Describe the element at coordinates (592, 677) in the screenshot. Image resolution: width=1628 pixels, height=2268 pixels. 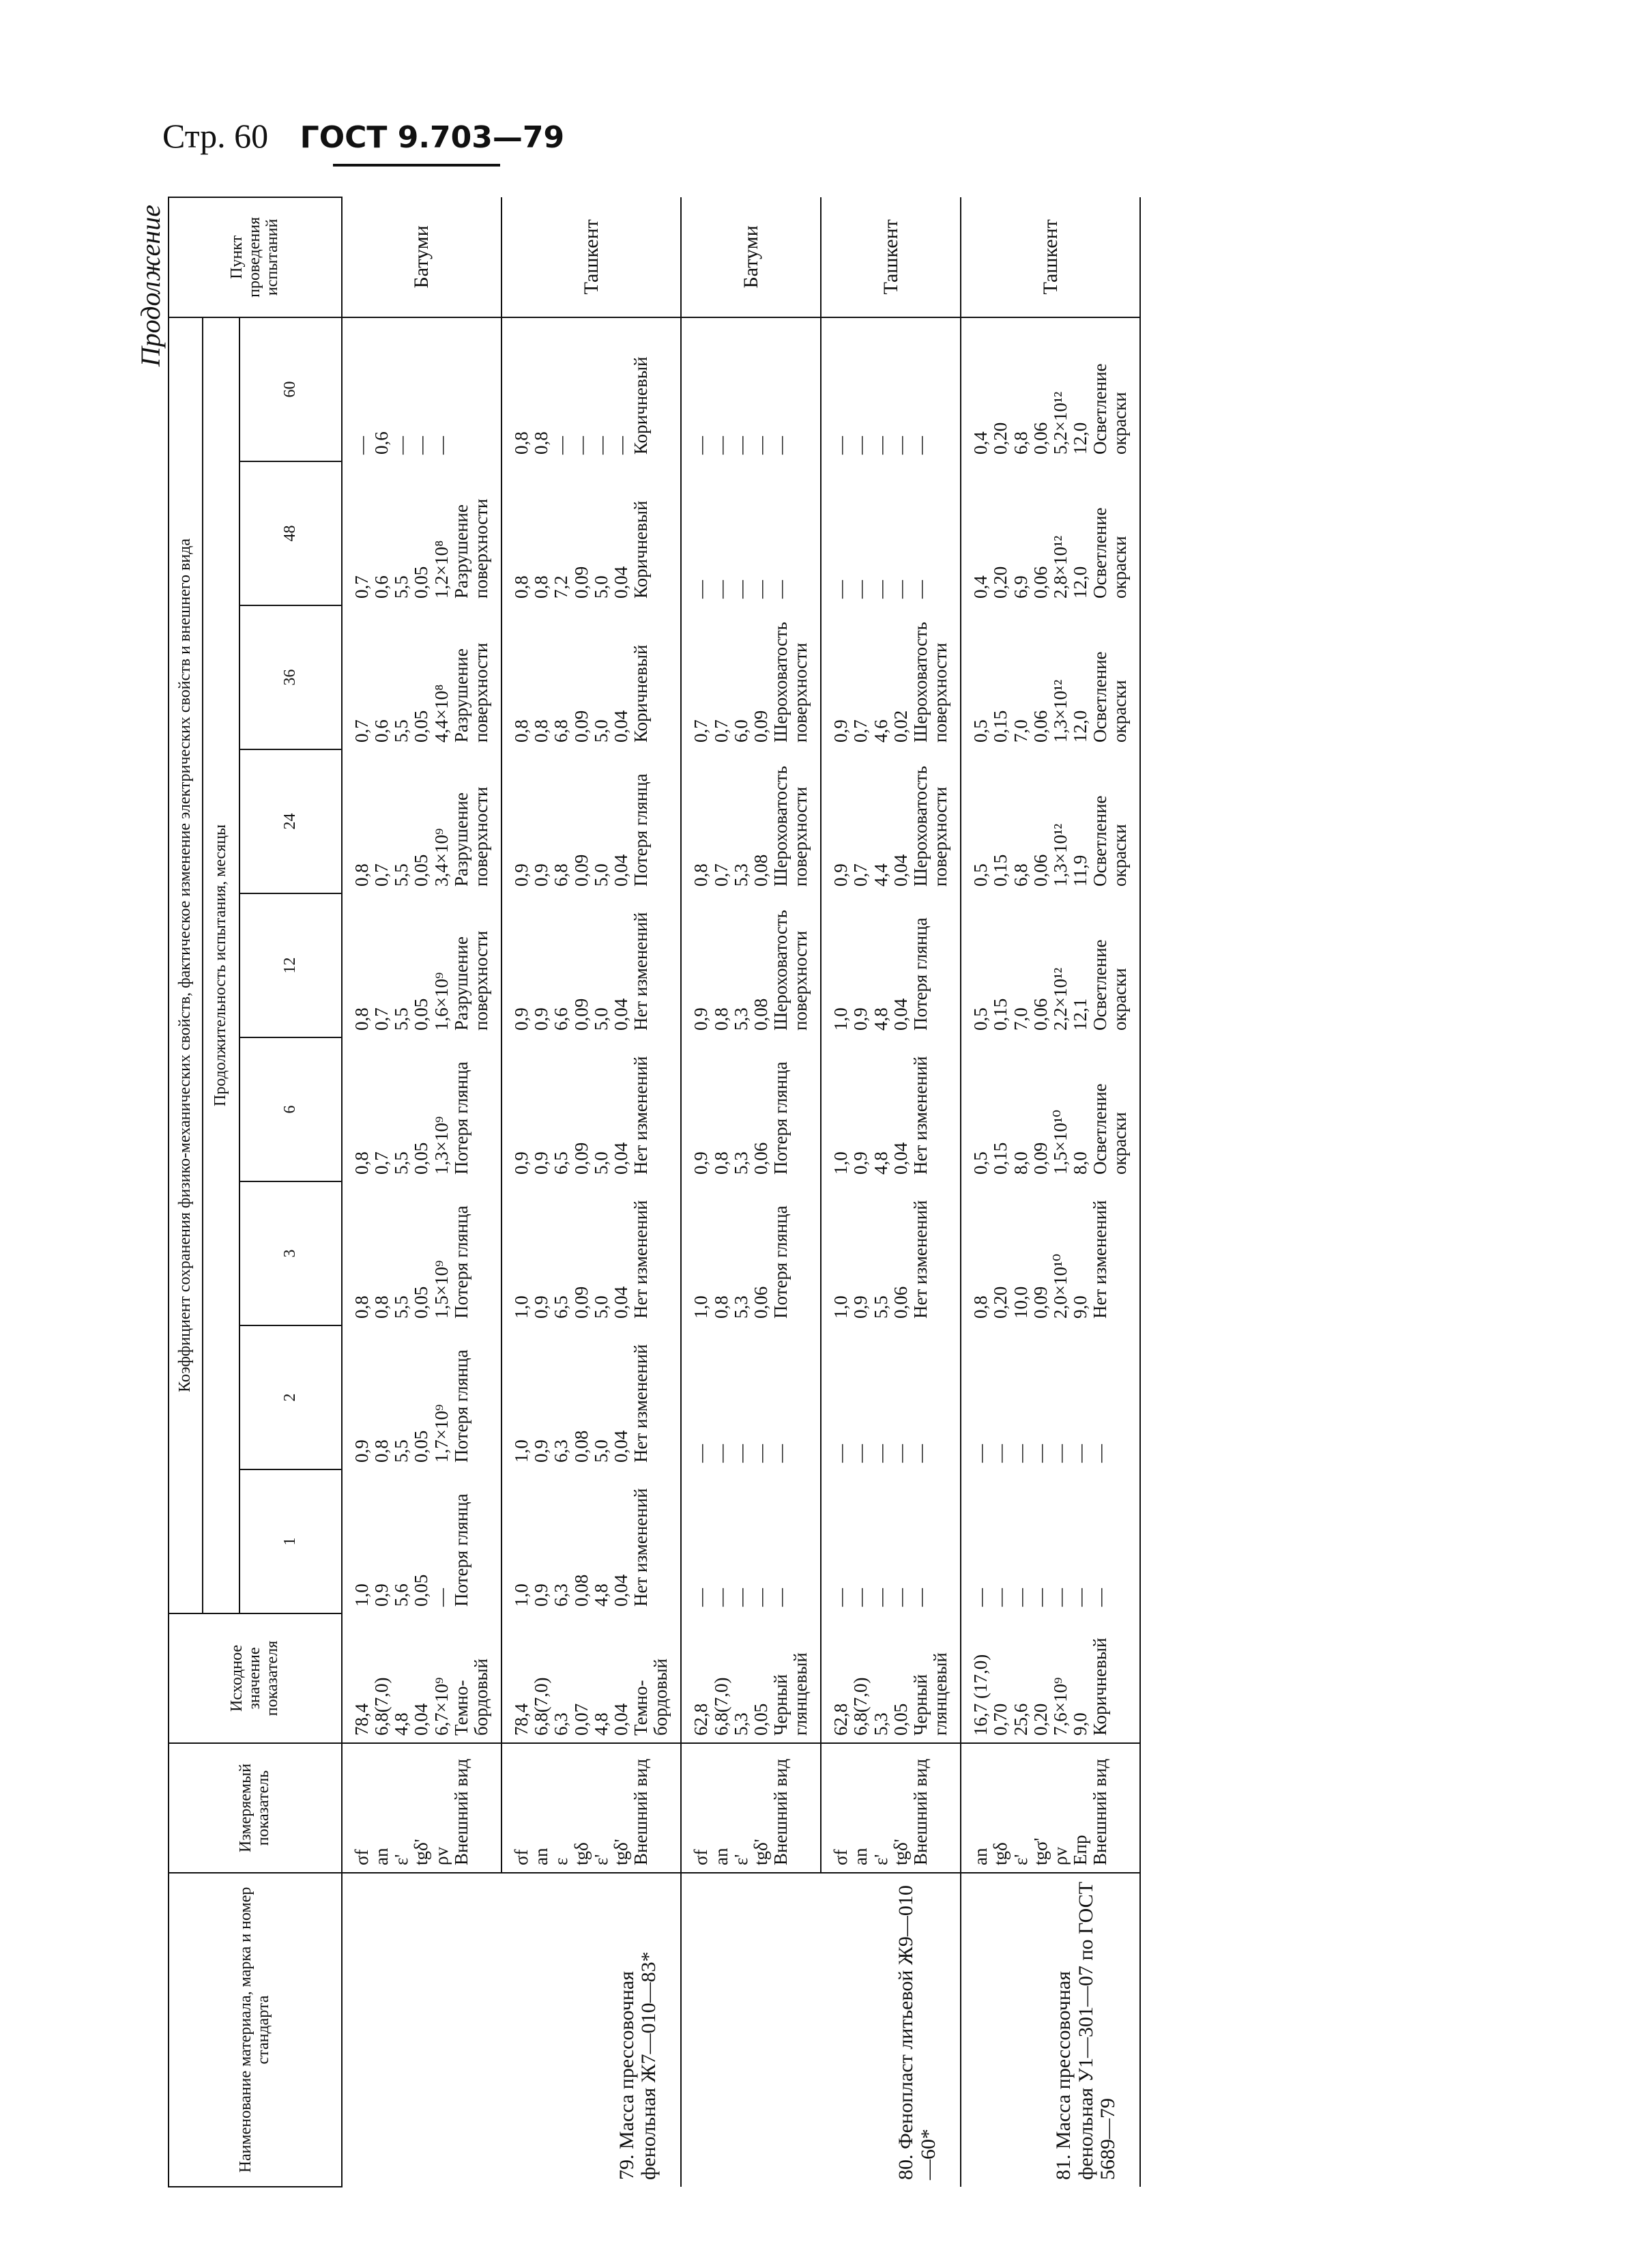
I see `month-cell: 0,8 0,8 6,8 0,09 5,0 0,04 Коричневый` at that location.